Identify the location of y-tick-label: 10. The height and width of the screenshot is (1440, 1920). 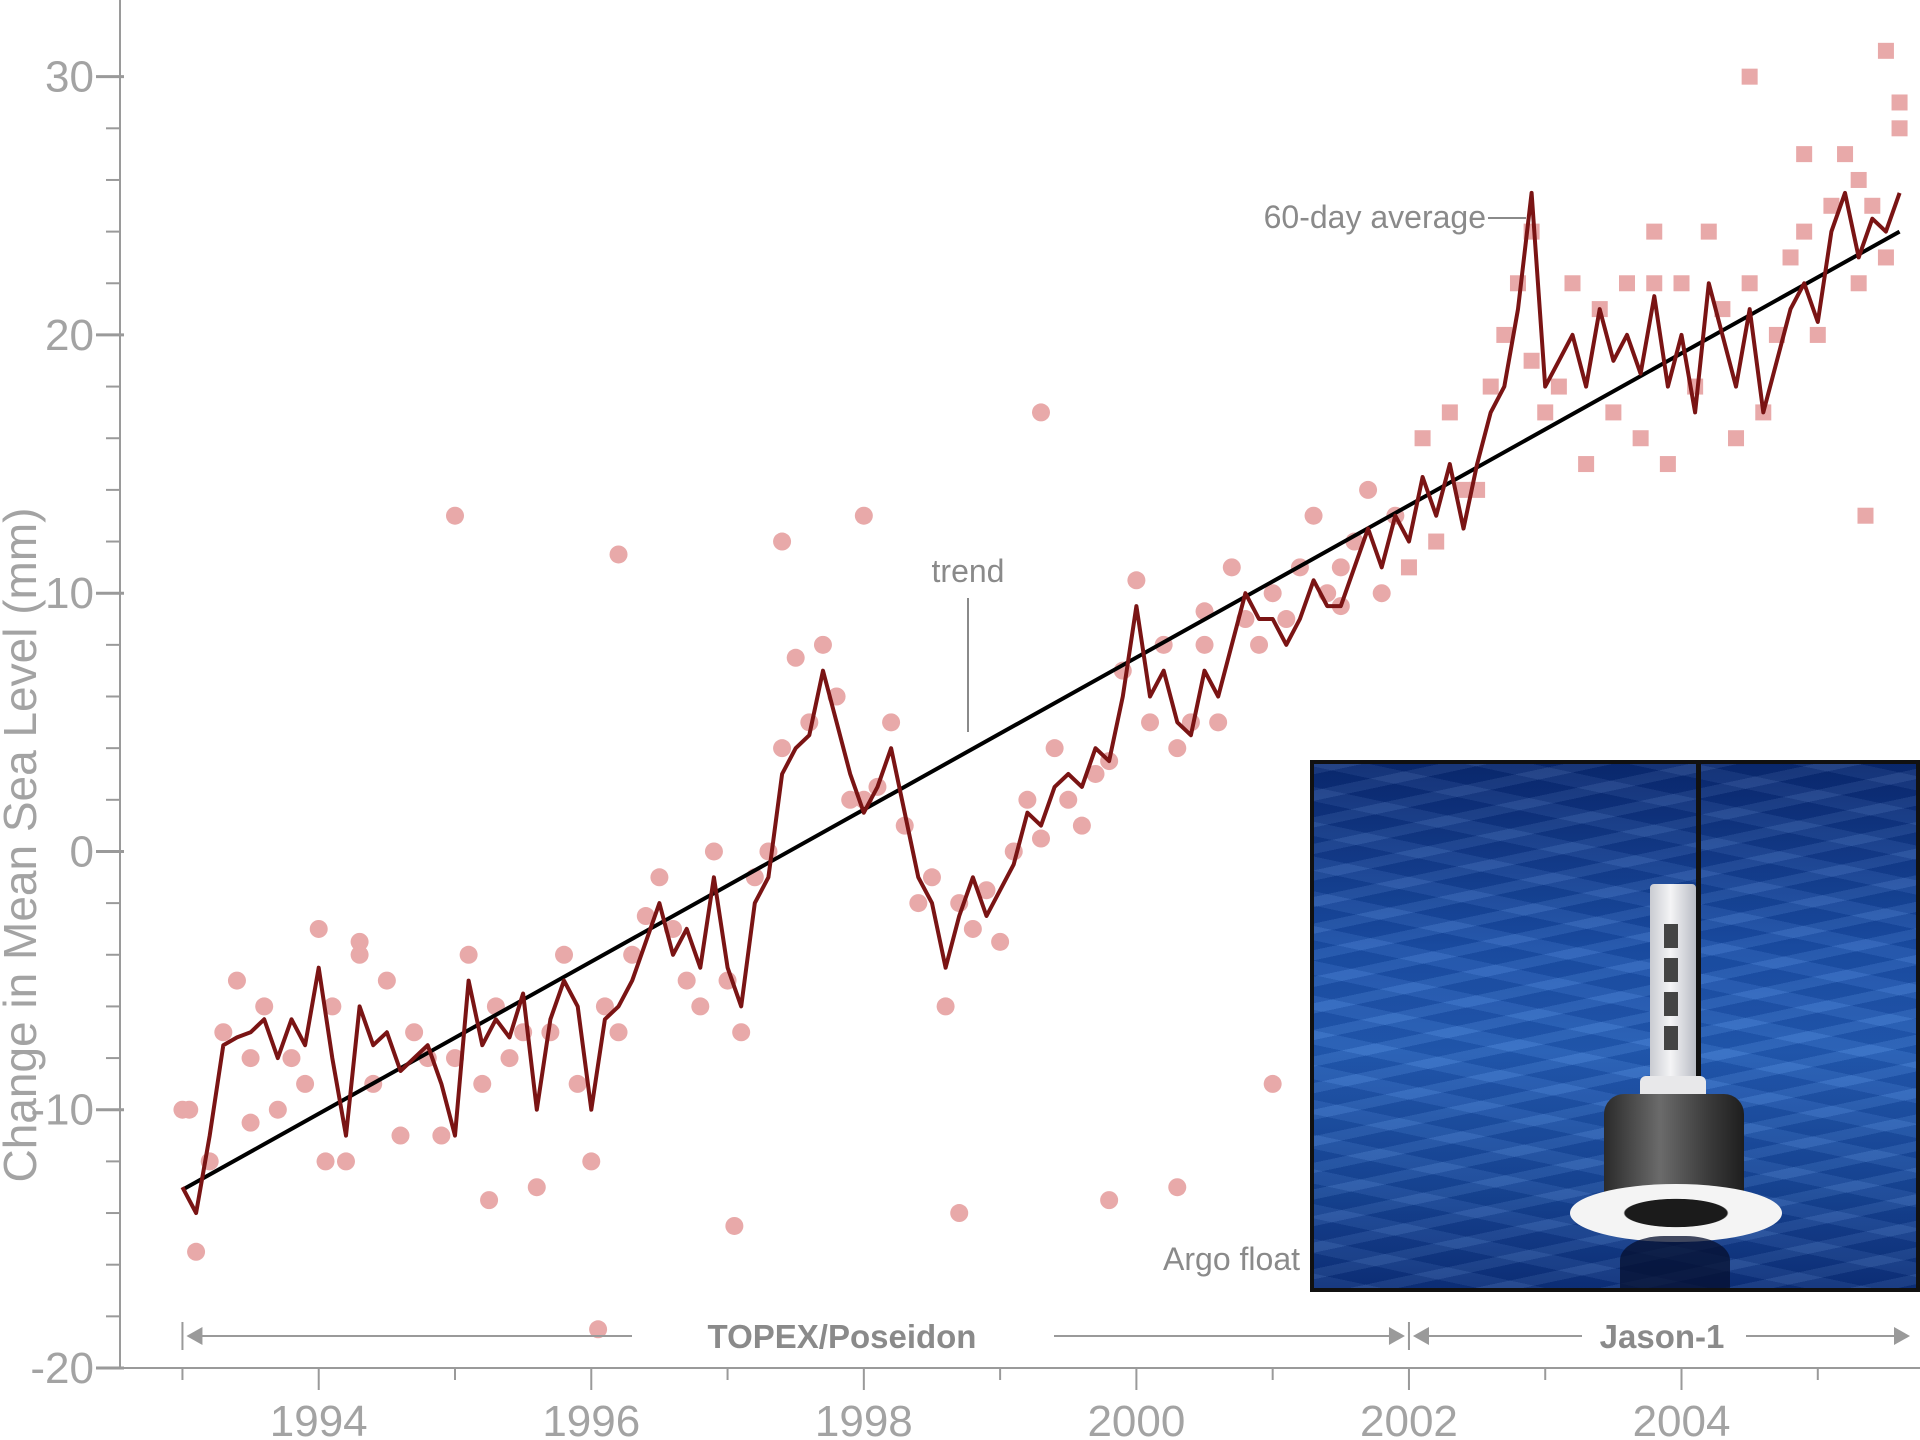
(69, 593).